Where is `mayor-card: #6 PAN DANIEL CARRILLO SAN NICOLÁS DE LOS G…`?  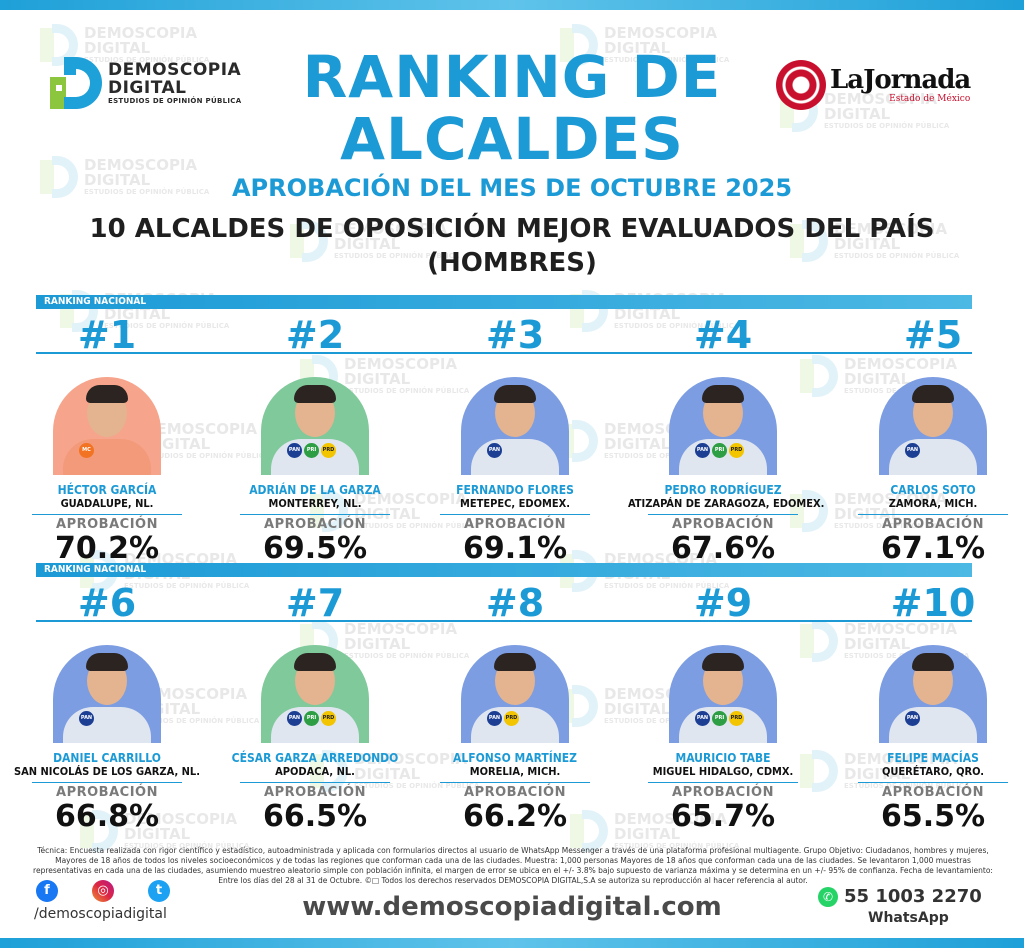 mayor-card: #6 PAN DANIEL CARRILLO SAN NICOLÁS DE LOS G… is located at coordinates (107, 708).